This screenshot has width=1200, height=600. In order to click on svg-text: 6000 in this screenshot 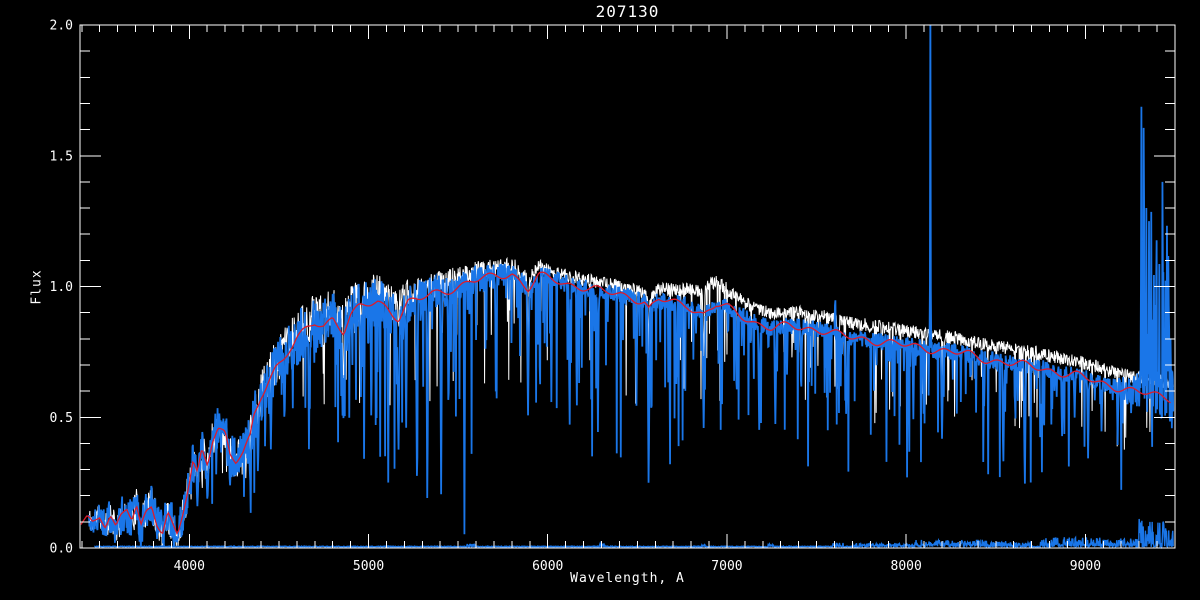, I will do `click(547, 566)`.